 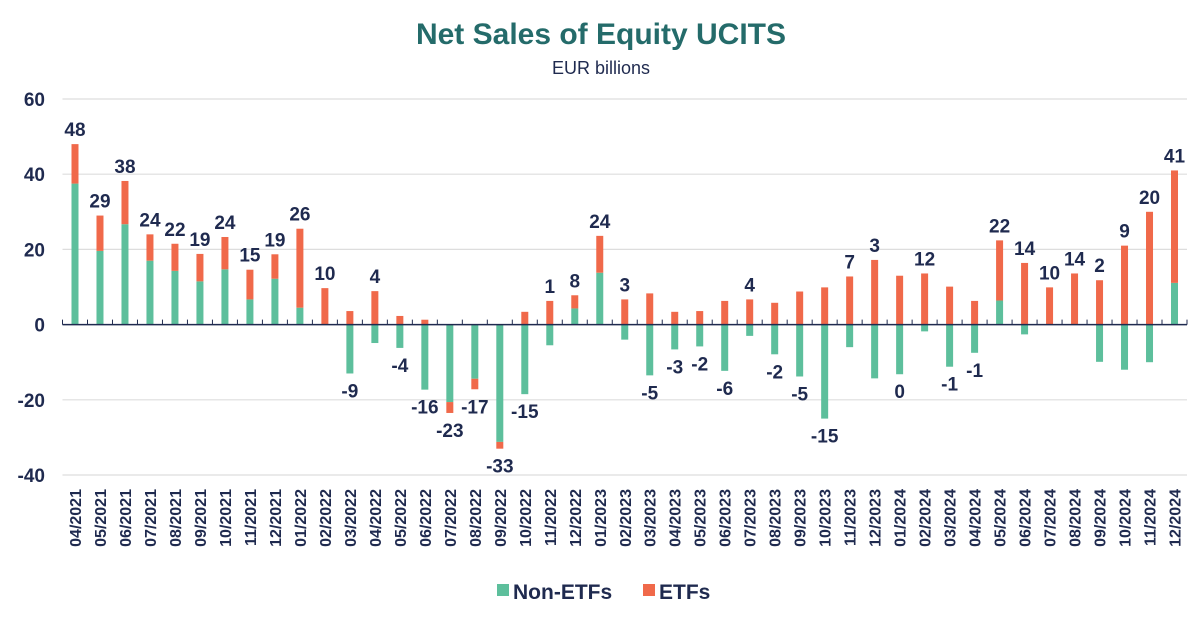 What do you see at coordinates (250, 256) in the screenshot?
I see `data-label: 15` at bounding box center [250, 256].